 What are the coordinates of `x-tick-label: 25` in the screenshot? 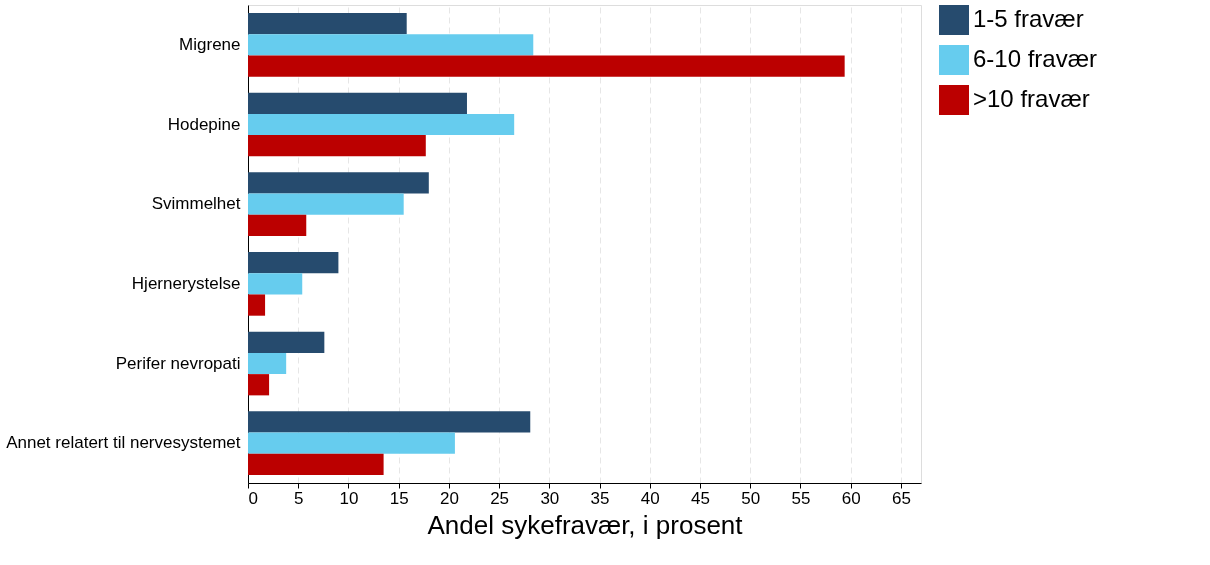 It's located at (500, 498).